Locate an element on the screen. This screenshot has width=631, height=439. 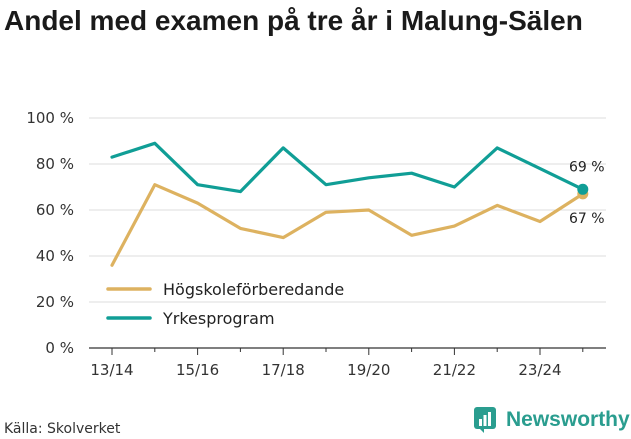
y-tick-label: 0 % is located at coordinates (59, 348).